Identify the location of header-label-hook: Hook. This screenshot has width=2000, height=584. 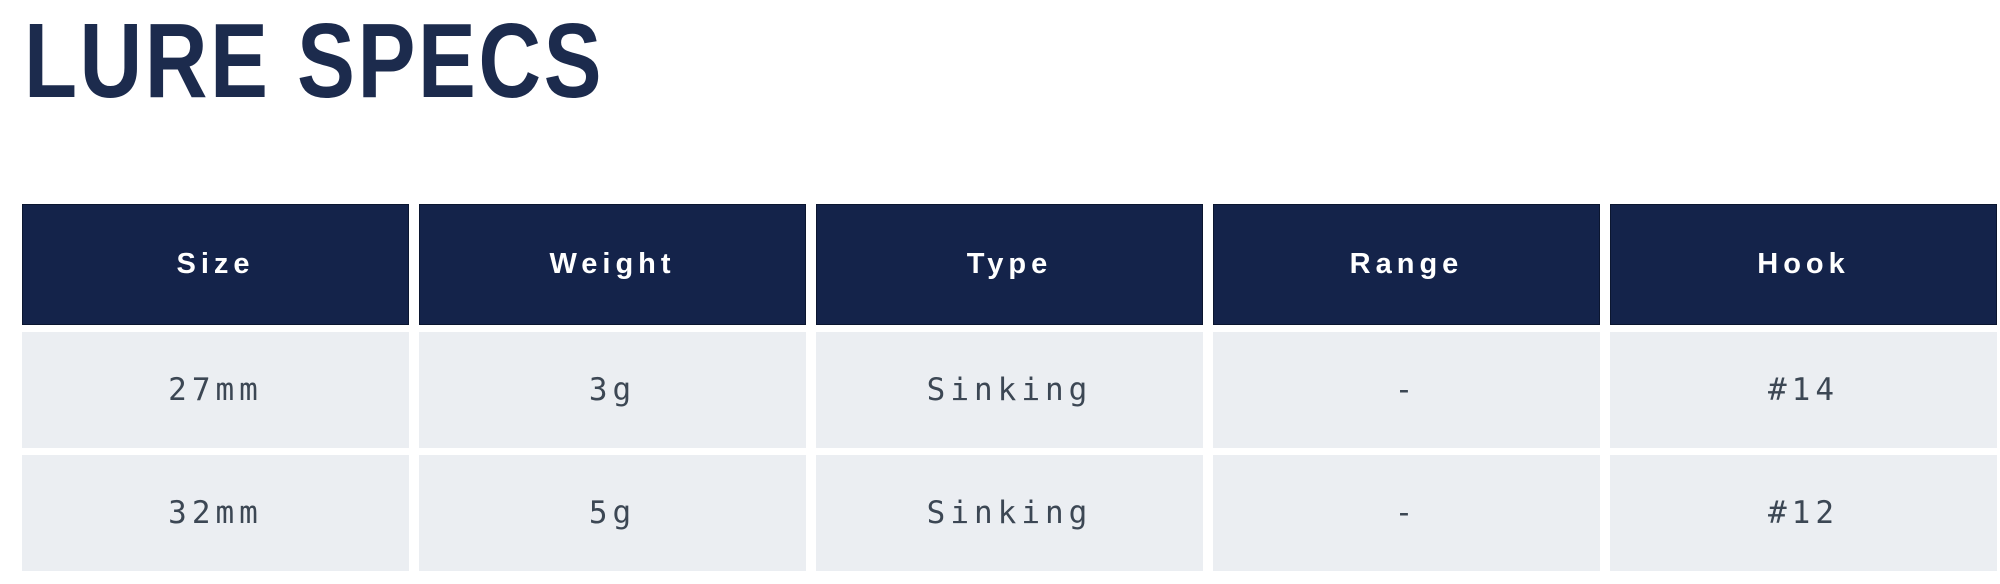
(1803, 264).